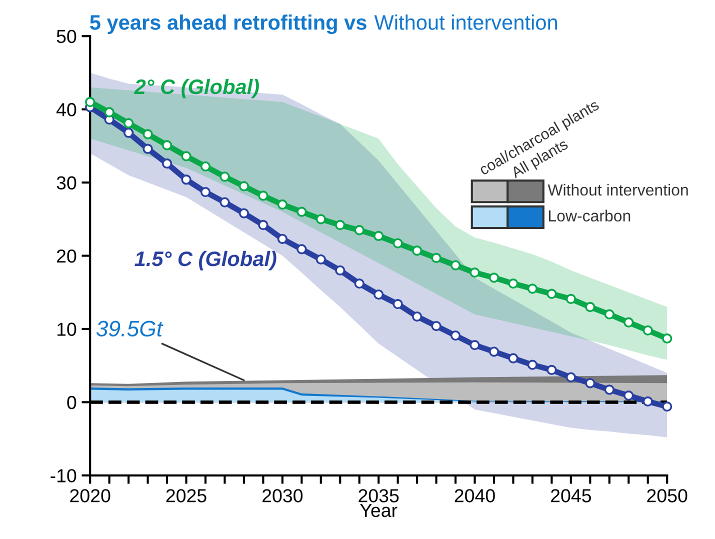  I want to click on chart-subtitle: Without intervention, so click(465, 22).